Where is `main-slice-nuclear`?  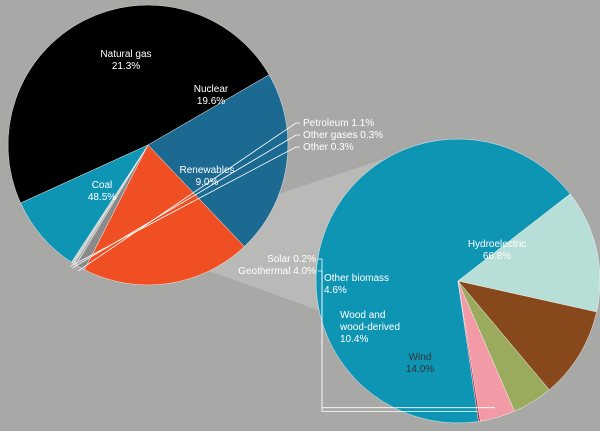 main-slice-nuclear is located at coordinates (164, 215).